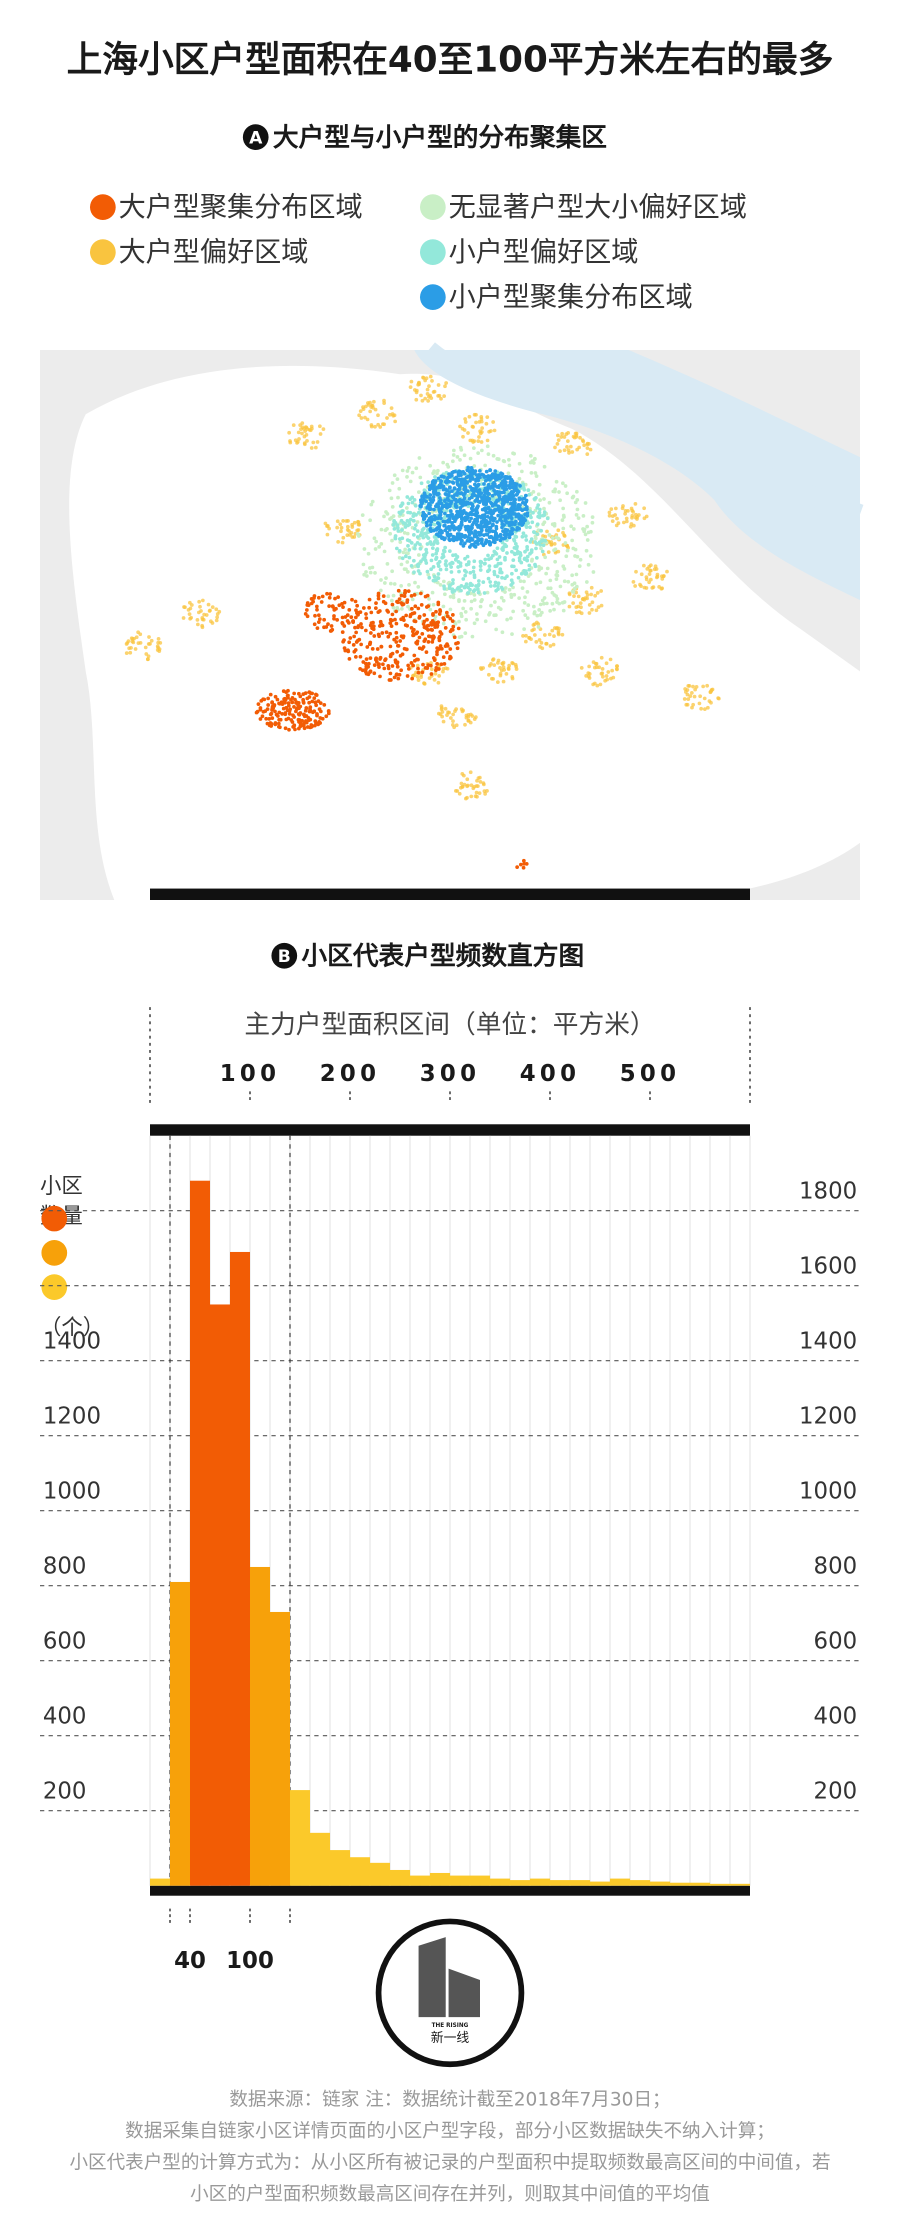 Image resolution: width=900 pixels, height=2240 pixels. I want to click on y-tick-label: 800, so click(836, 1567).